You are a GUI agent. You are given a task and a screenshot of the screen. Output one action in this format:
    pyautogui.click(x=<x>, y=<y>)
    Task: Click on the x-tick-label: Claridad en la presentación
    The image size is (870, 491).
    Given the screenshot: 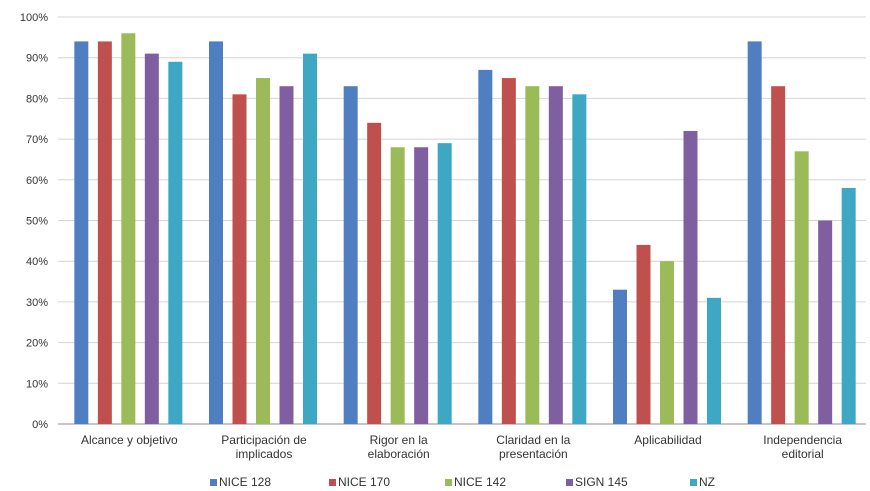 What is the action you would take?
    pyautogui.click(x=533, y=447)
    